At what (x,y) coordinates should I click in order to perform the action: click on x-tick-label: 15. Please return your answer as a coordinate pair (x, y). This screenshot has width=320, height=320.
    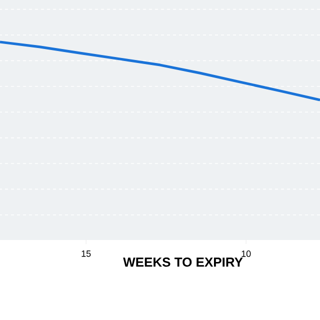
    Looking at the image, I should click on (86, 253).